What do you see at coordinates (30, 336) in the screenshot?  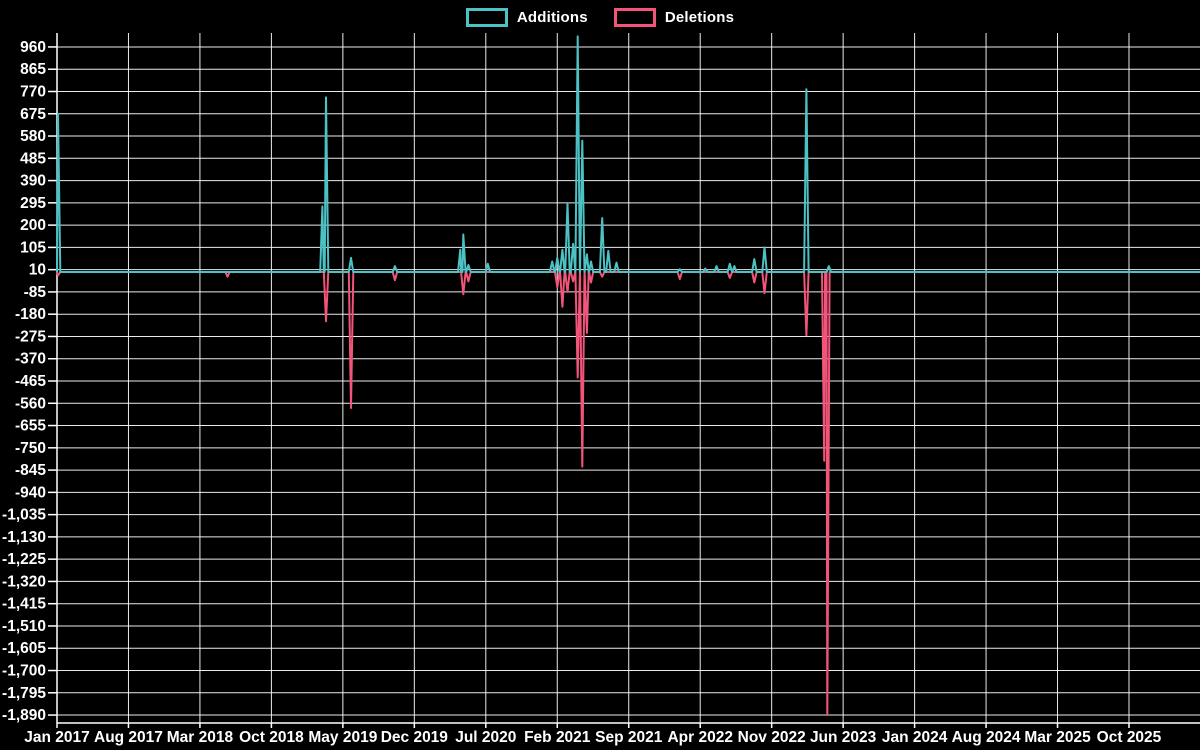 I see `y-tick-label: -275` at bounding box center [30, 336].